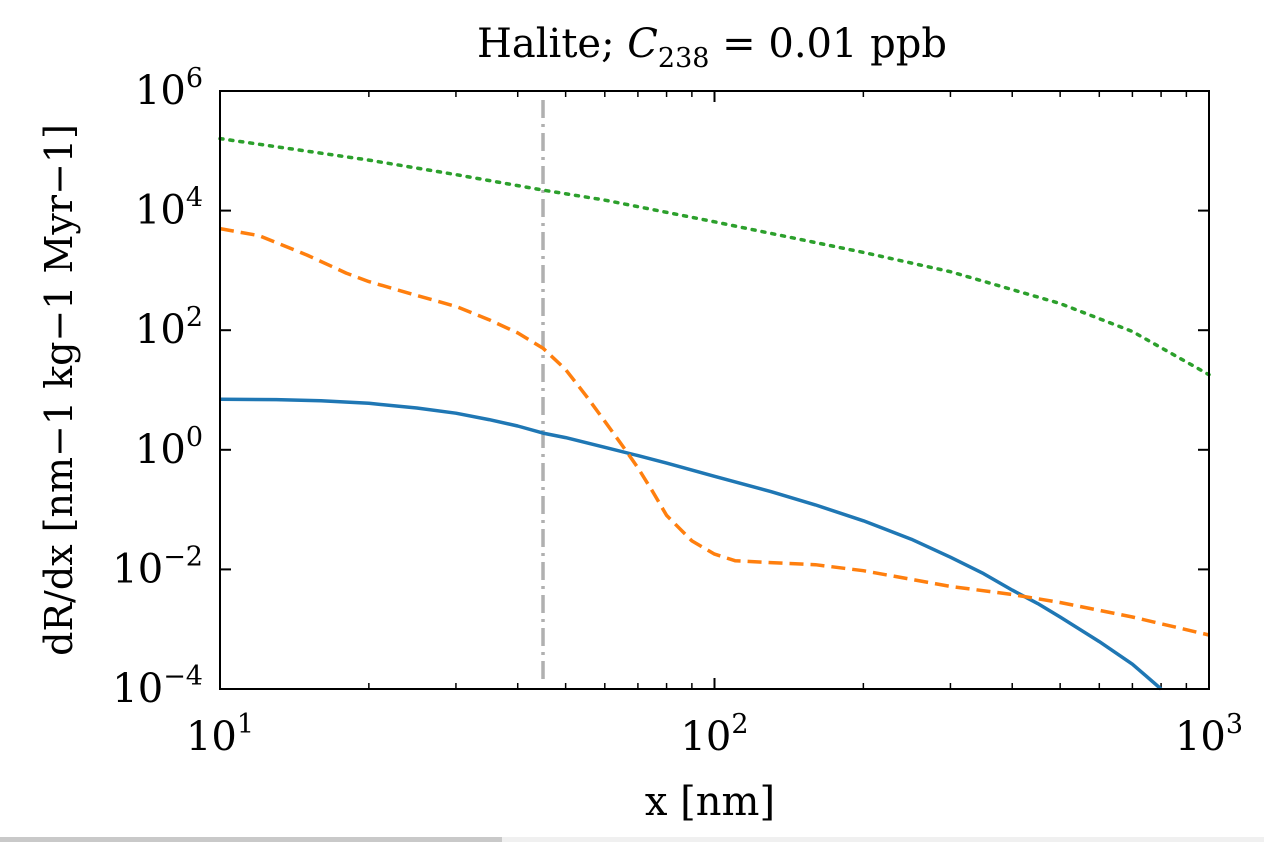 The image size is (1264, 842). What do you see at coordinates (157, 566) in the screenshot?
I see `y-tick-label: 10⁻²` at bounding box center [157, 566].